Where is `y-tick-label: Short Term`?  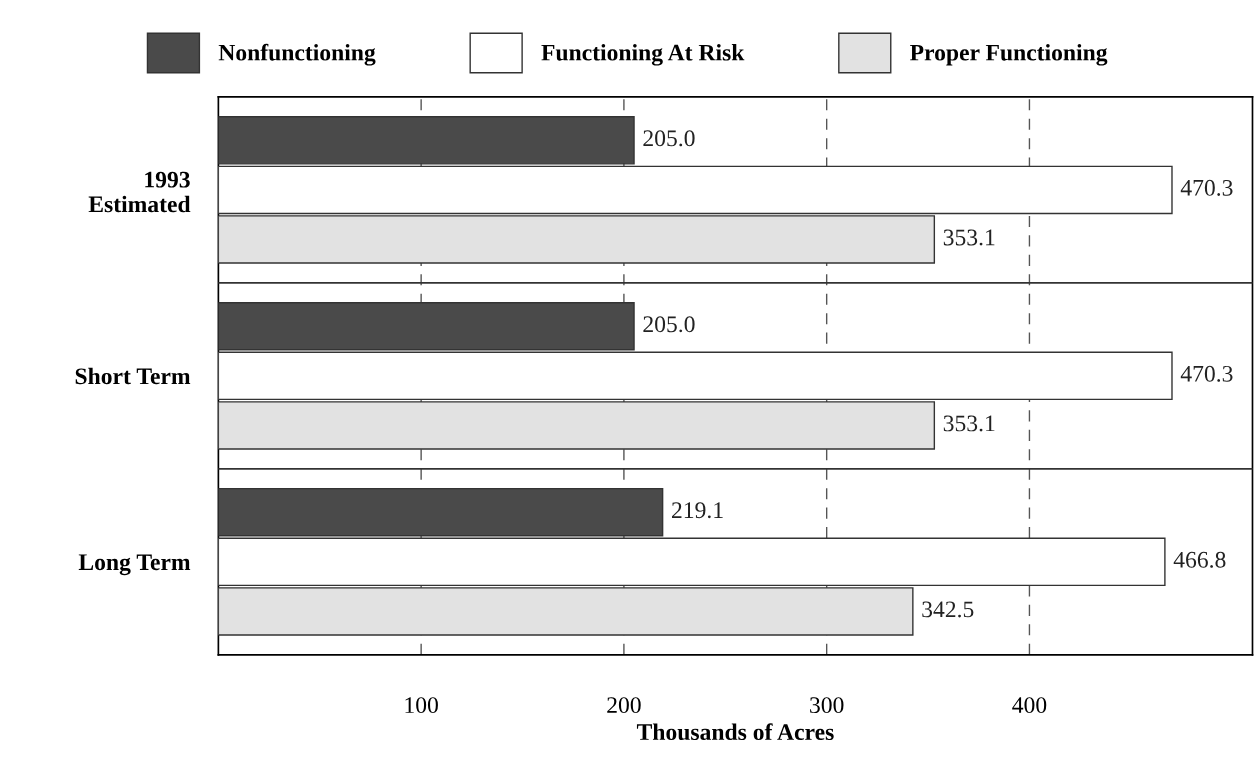 y-tick-label: Short Term is located at coordinates (133, 376).